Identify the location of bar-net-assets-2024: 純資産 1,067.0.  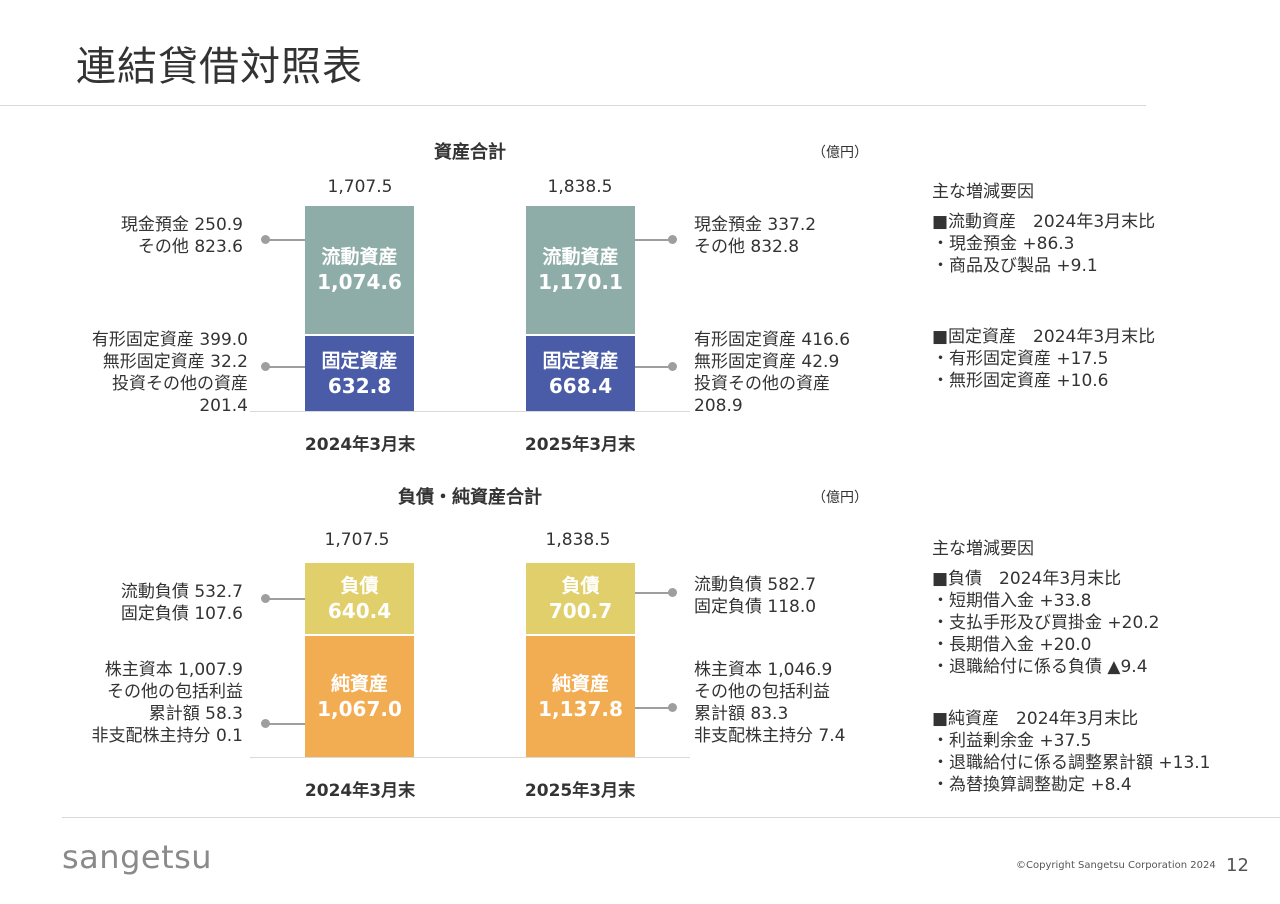
(359, 696).